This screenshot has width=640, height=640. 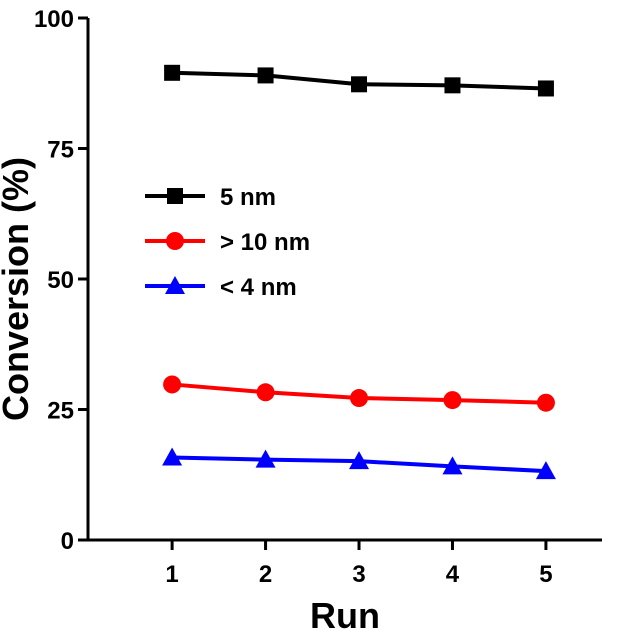 I want to click on legend-entry: 5 nm, so click(x=210, y=197).